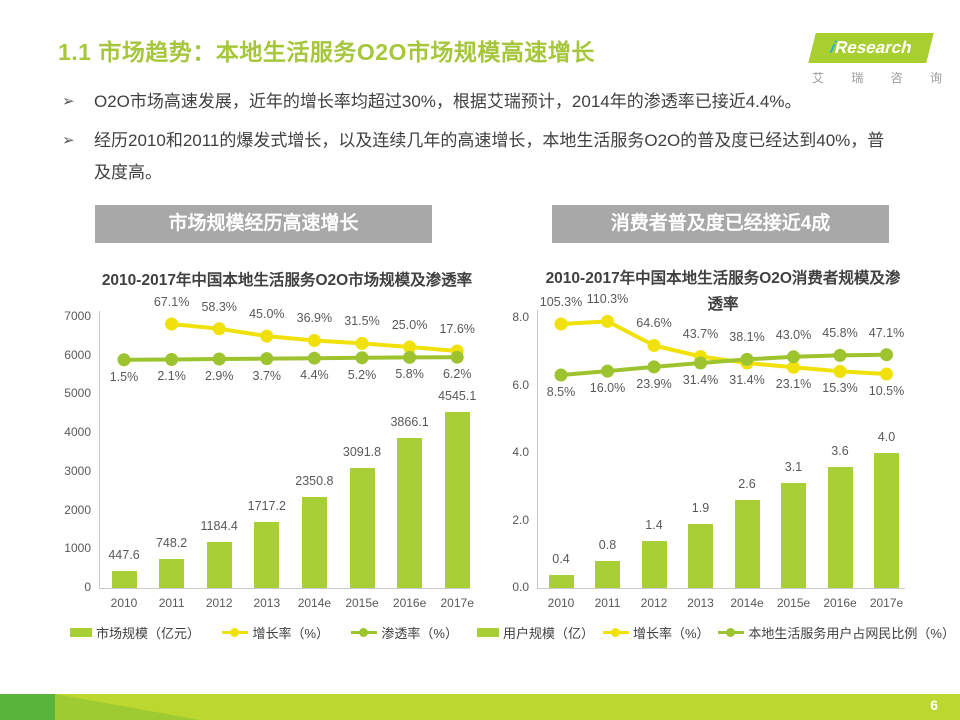 This screenshot has height=720, width=960. I want to click on y-tick-label: 4000, so click(77, 432).